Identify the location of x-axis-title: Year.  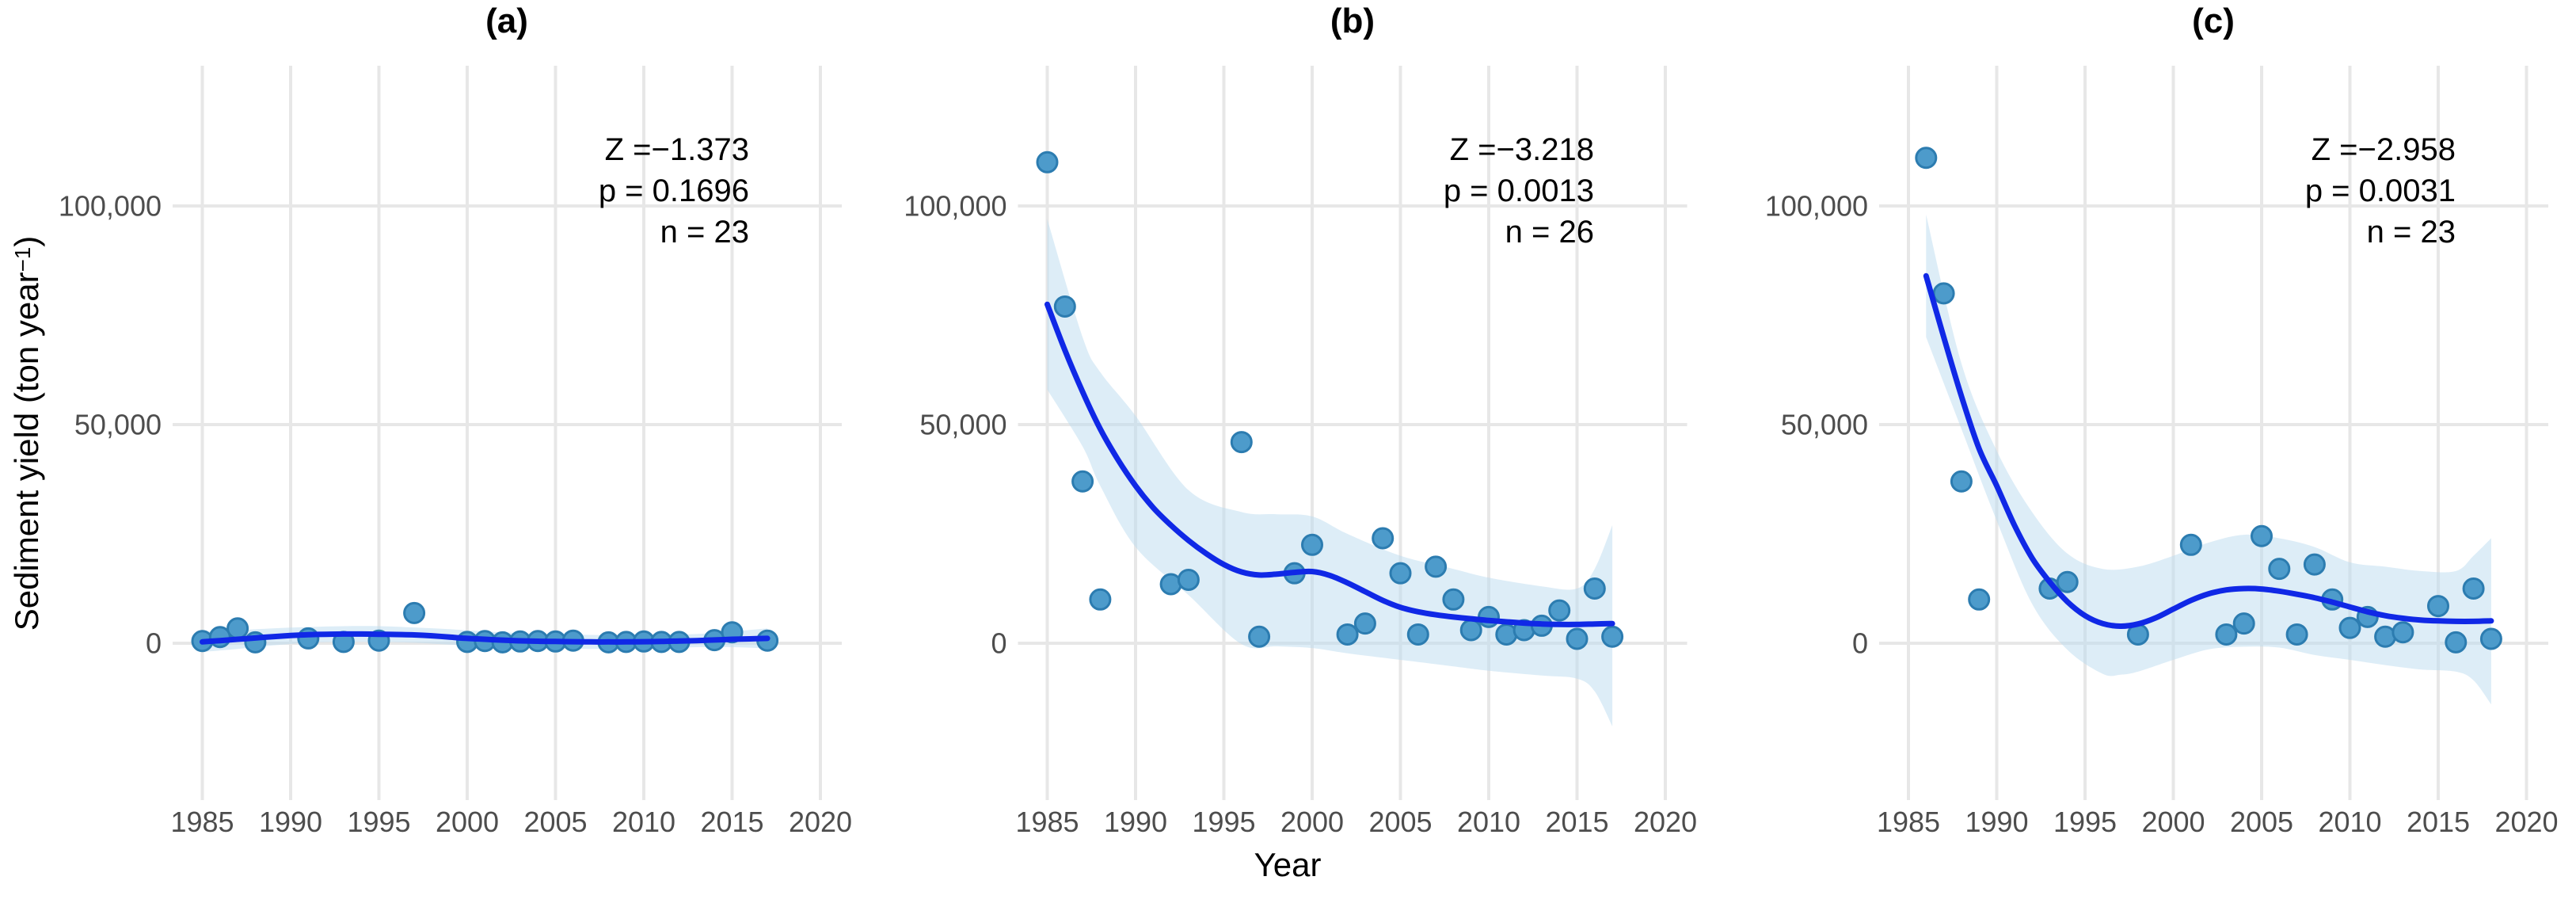
(1288, 864).